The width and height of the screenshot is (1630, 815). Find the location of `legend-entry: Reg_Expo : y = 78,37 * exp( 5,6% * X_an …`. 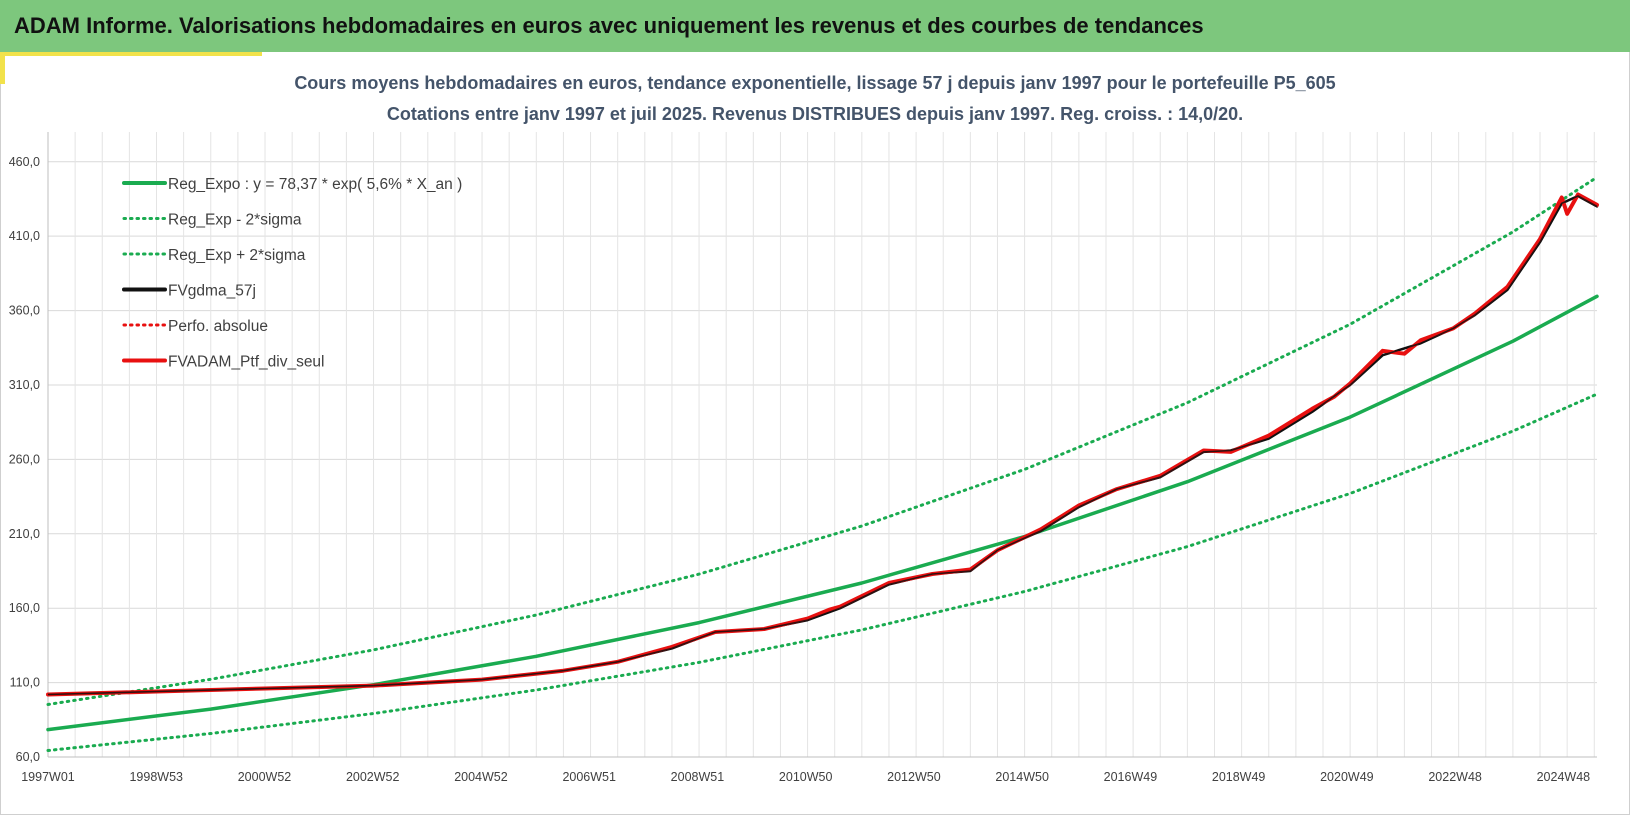

legend-entry: Reg_Expo : y = 78,37 * exp( 5,6% * X_an … is located at coordinates (315, 184).